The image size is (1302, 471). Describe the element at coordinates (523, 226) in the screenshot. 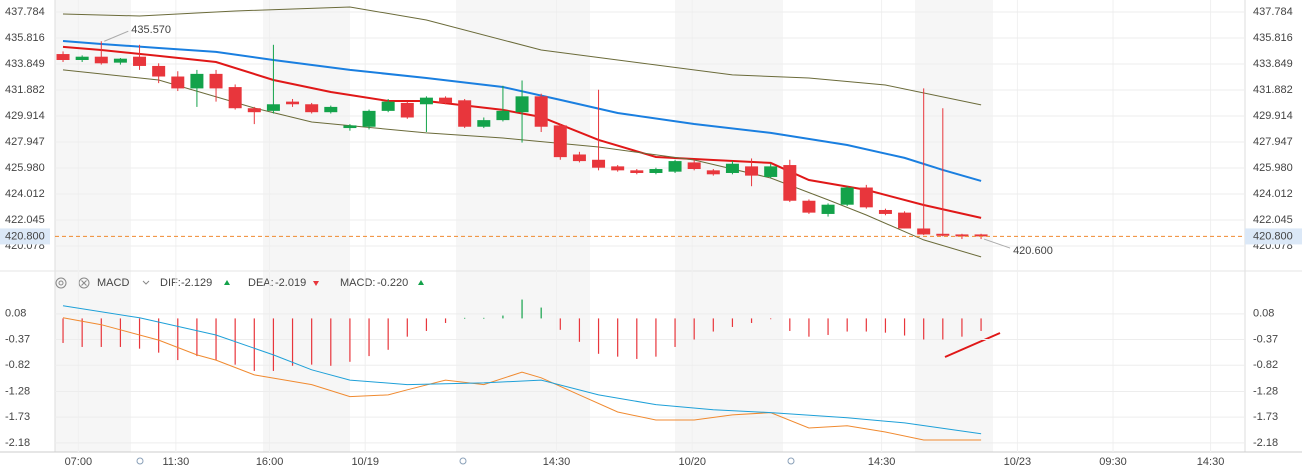

I see `session-band` at that location.